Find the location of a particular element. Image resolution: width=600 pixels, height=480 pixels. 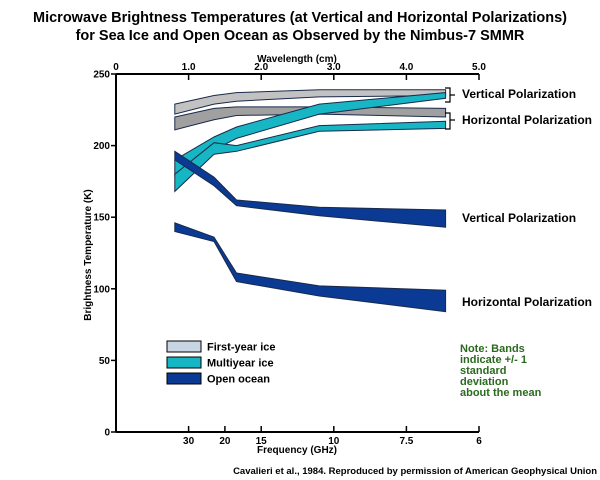

y-tick-label-200: 200 is located at coordinates (101, 146).